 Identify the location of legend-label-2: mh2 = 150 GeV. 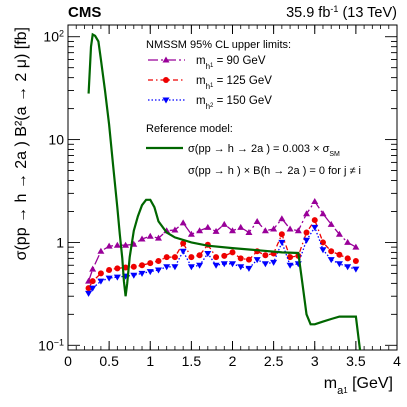
(234, 103).